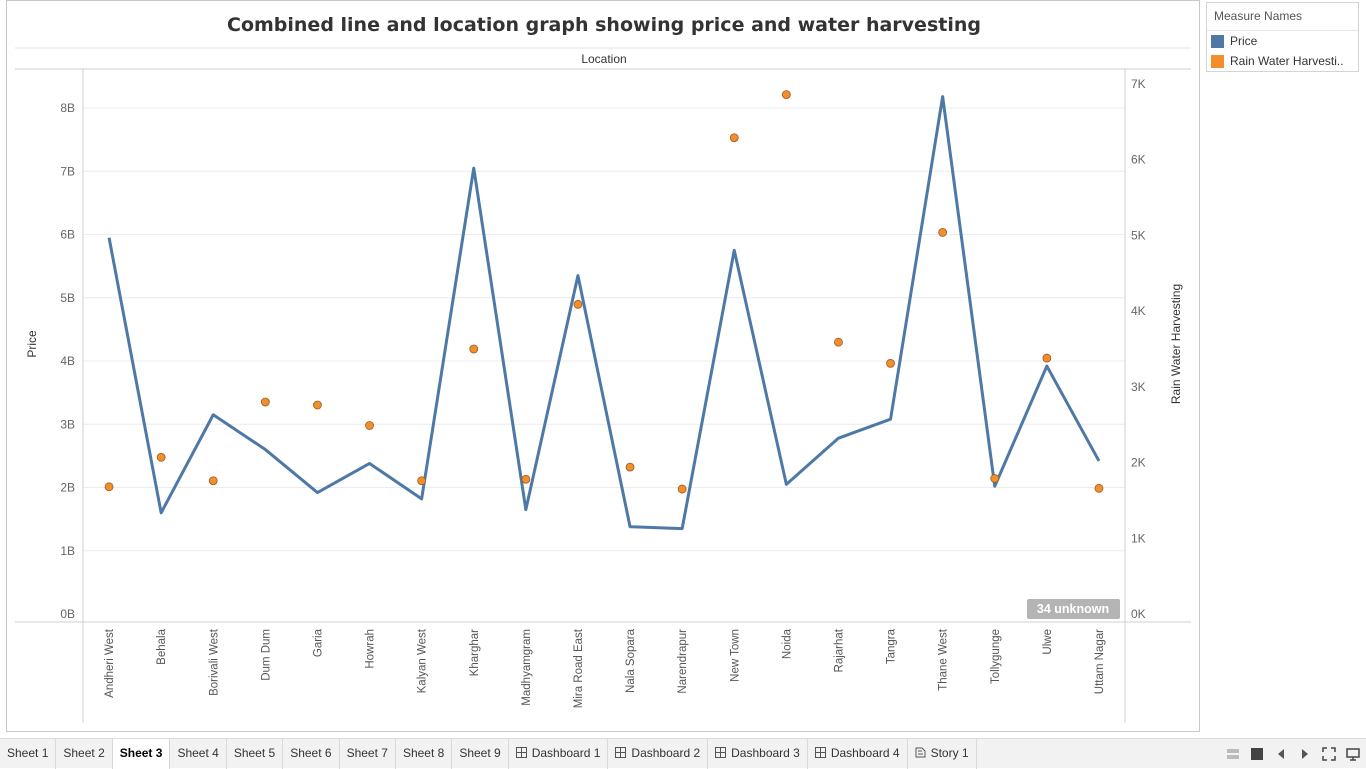 The width and height of the screenshot is (1366, 769). I want to click on y-tick-label: 0B, so click(67, 614).